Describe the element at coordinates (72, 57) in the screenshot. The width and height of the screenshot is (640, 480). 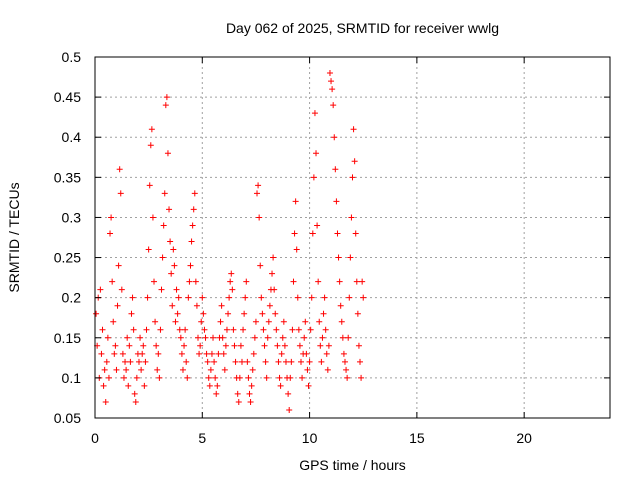
I see `y-tick-label: 0.5` at that location.